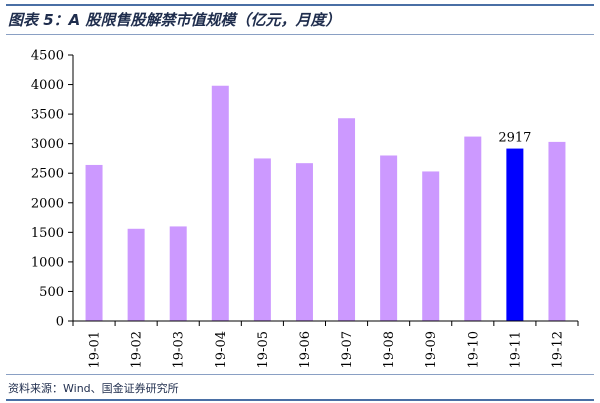  I want to click on y-tick-label: 1000, so click(47, 262).